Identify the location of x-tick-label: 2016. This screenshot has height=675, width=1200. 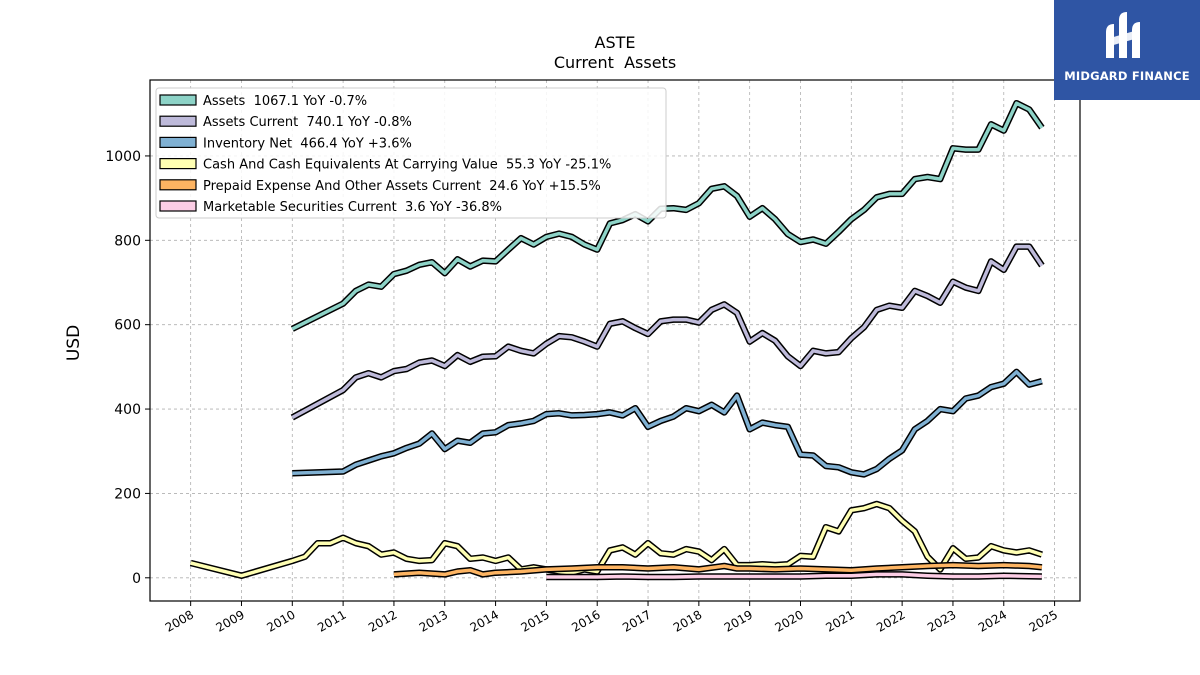
(585, 620).